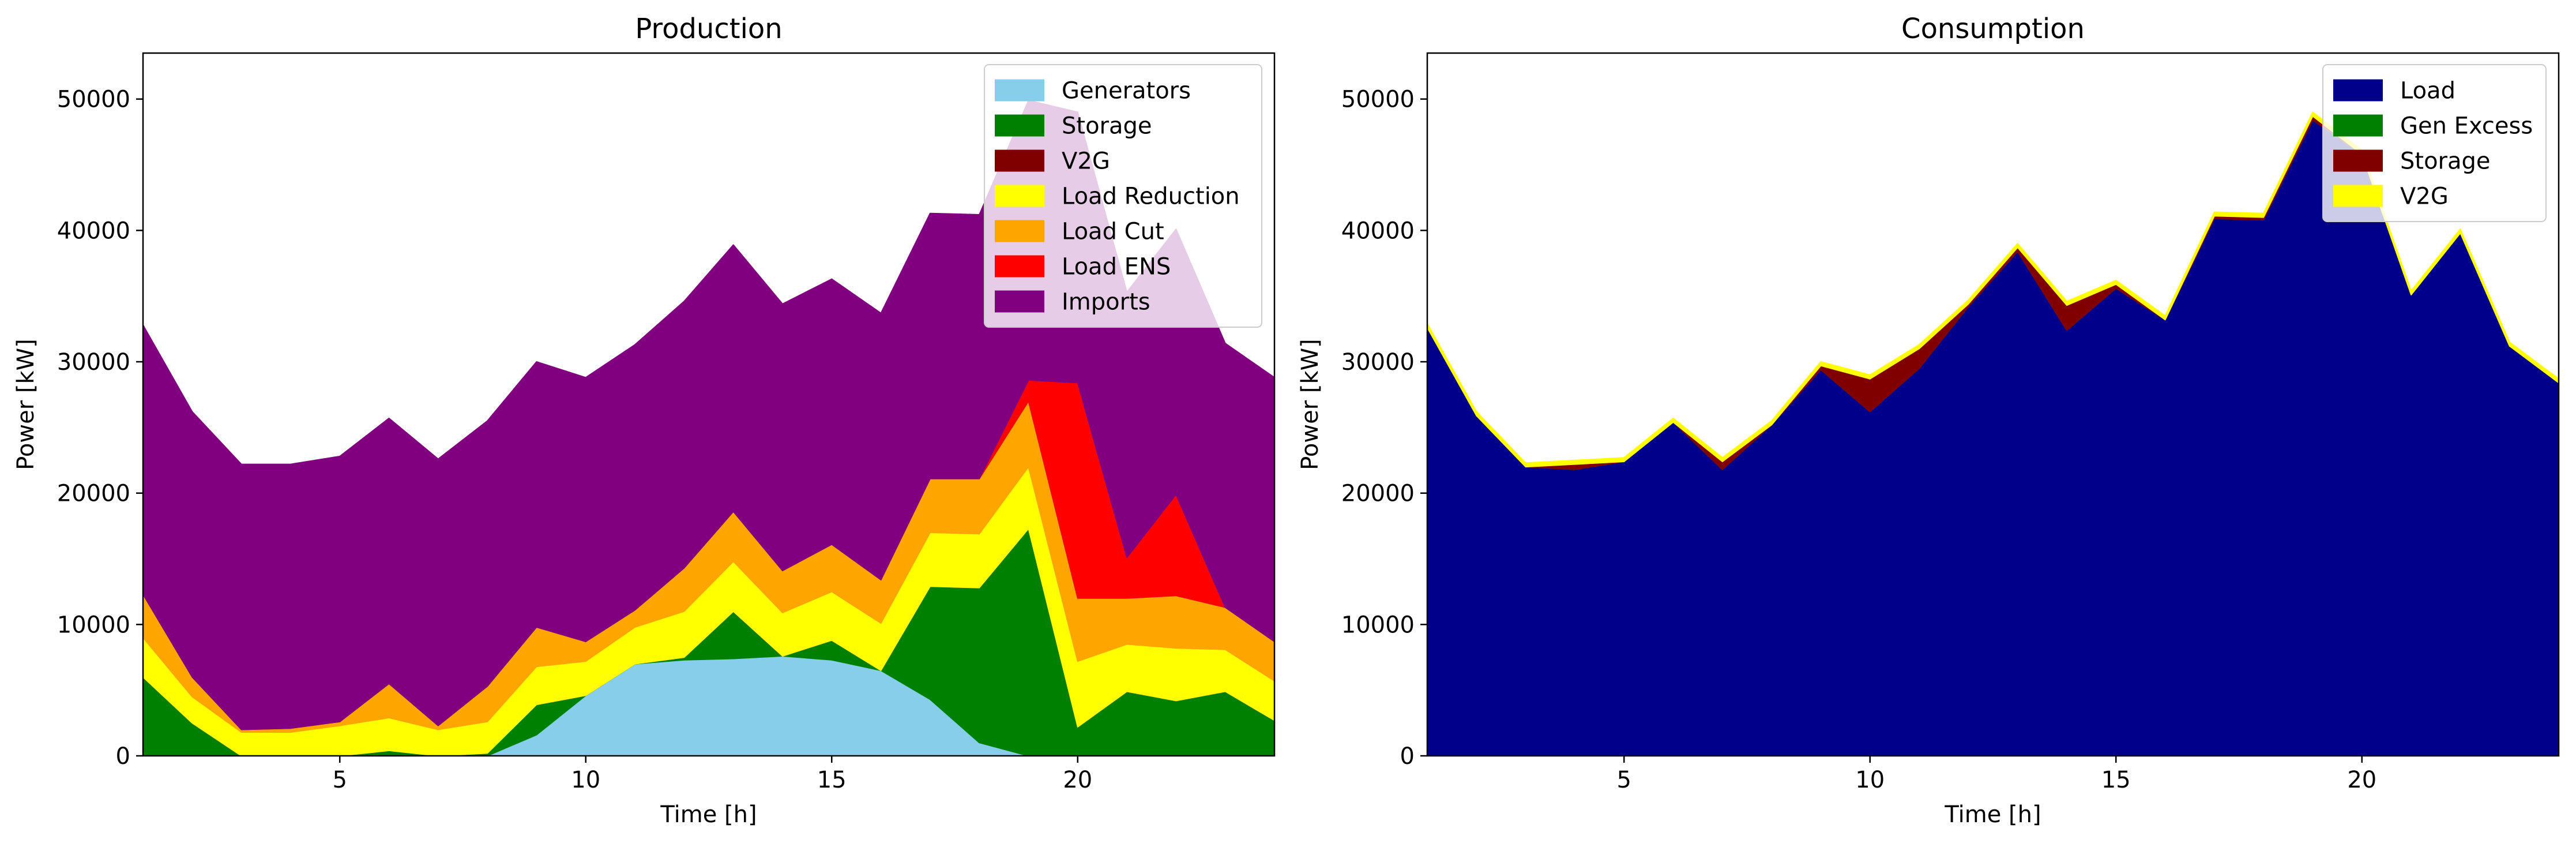 This screenshot has width=2576, height=847. What do you see at coordinates (2358, 196) in the screenshot?
I see `consumption-legend-swatch-v2g` at bounding box center [2358, 196].